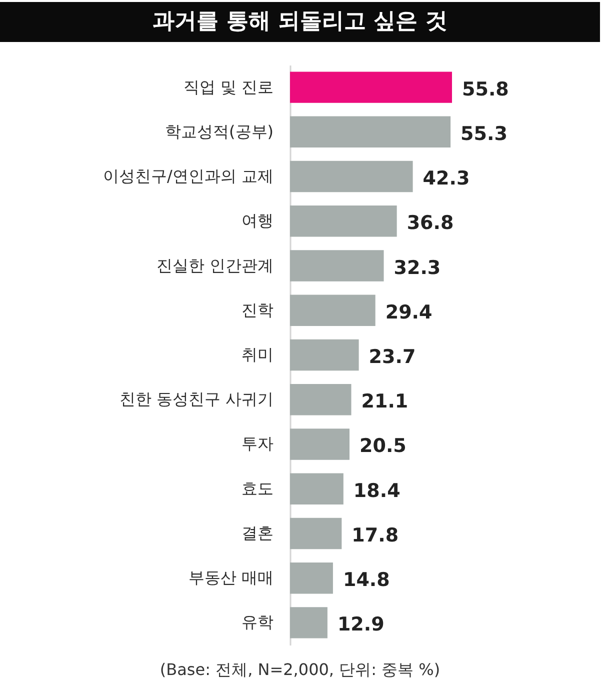 The image size is (601, 700). What do you see at coordinates (383, 446) in the screenshot?
I see `data-label: 20.5` at bounding box center [383, 446].